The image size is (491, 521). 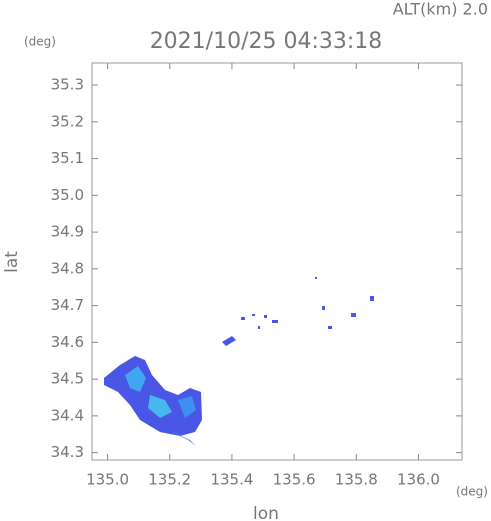 I want to click on chart-title: 2021/10/25 04:33:18, so click(x=266, y=41).